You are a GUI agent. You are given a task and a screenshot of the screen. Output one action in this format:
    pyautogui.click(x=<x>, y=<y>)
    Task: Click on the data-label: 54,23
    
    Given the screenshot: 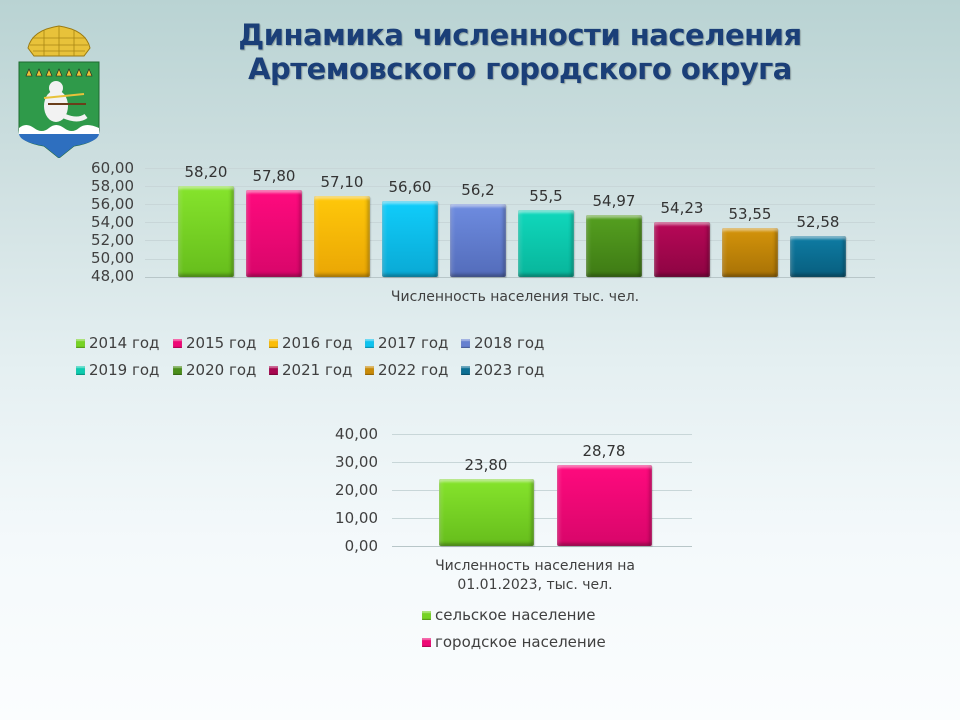 What is the action you would take?
    pyautogui.click(x=682, y=208)
    